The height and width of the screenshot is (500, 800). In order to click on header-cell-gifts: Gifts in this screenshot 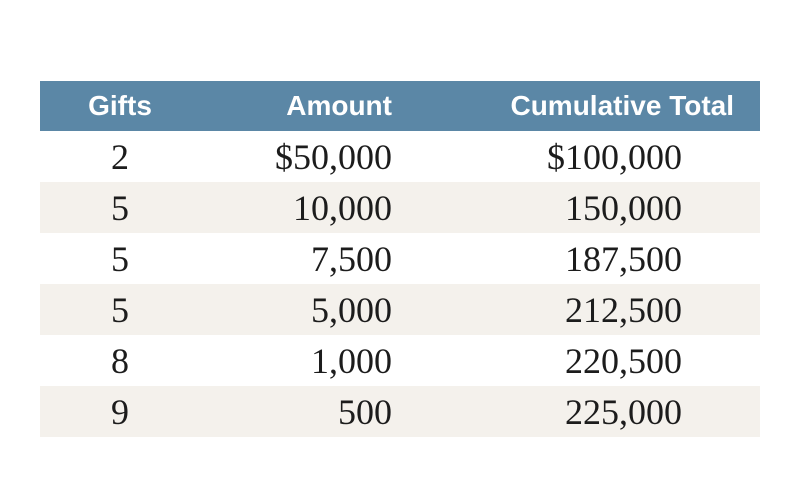, I will do `click(120, 106)`.